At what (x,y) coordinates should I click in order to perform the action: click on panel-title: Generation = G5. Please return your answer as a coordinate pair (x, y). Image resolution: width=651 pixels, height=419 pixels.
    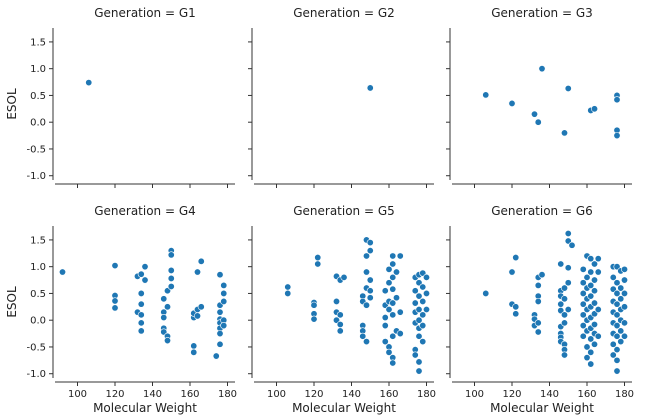
    Looking at the image, I should click on (344, 211).